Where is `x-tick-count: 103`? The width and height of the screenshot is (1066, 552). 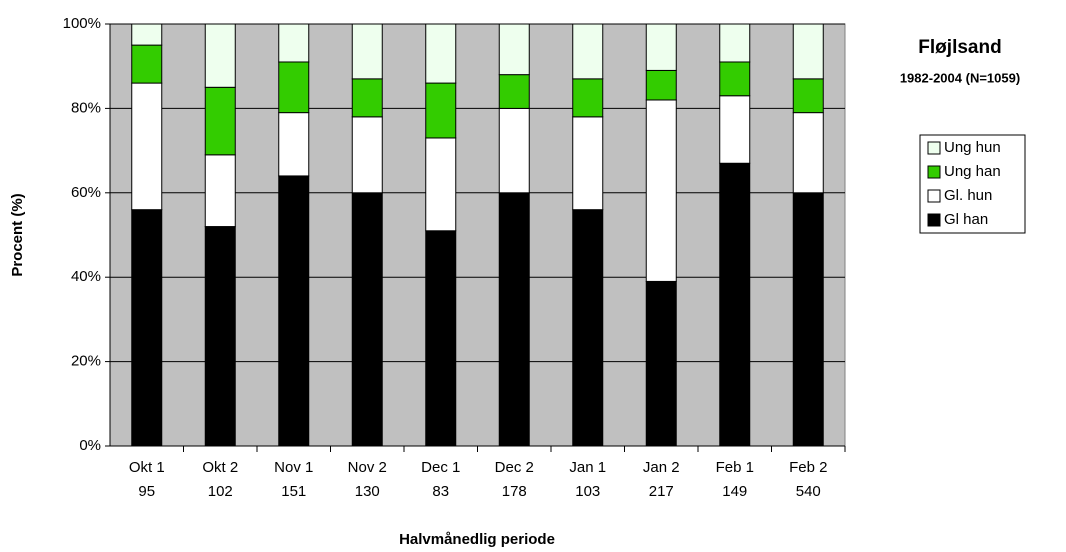 x-tick-count: 103 is located at coordinates (587, 491).